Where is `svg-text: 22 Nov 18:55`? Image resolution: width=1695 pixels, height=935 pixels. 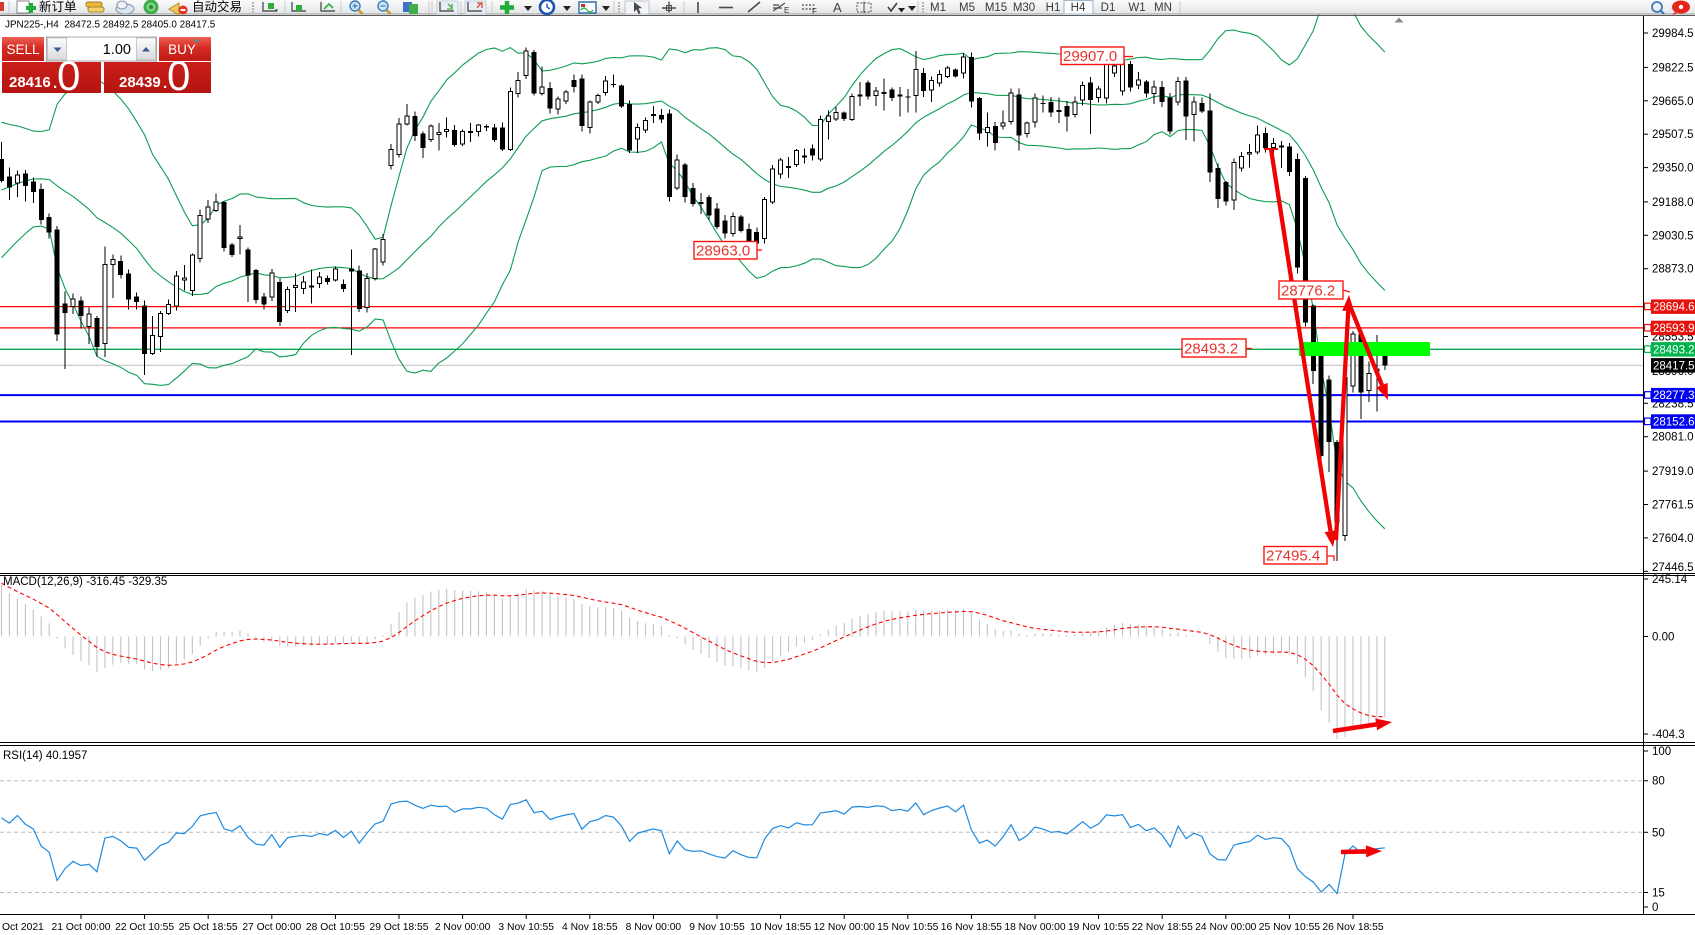 svg-text: 22 Nov 18:55 is located at coordinates (1163, 927).